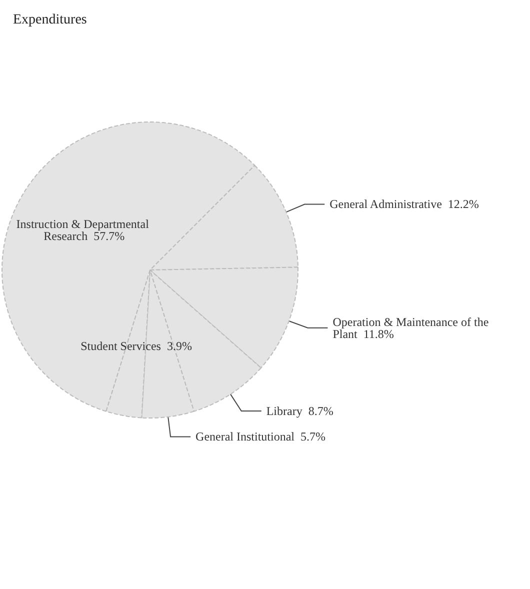 The image size is (530, 589). What do you see at coordinates (404, 204) in the screenshot?
I see `slice-label: General Administrative 12.2%` at bounding box center [404, 204].